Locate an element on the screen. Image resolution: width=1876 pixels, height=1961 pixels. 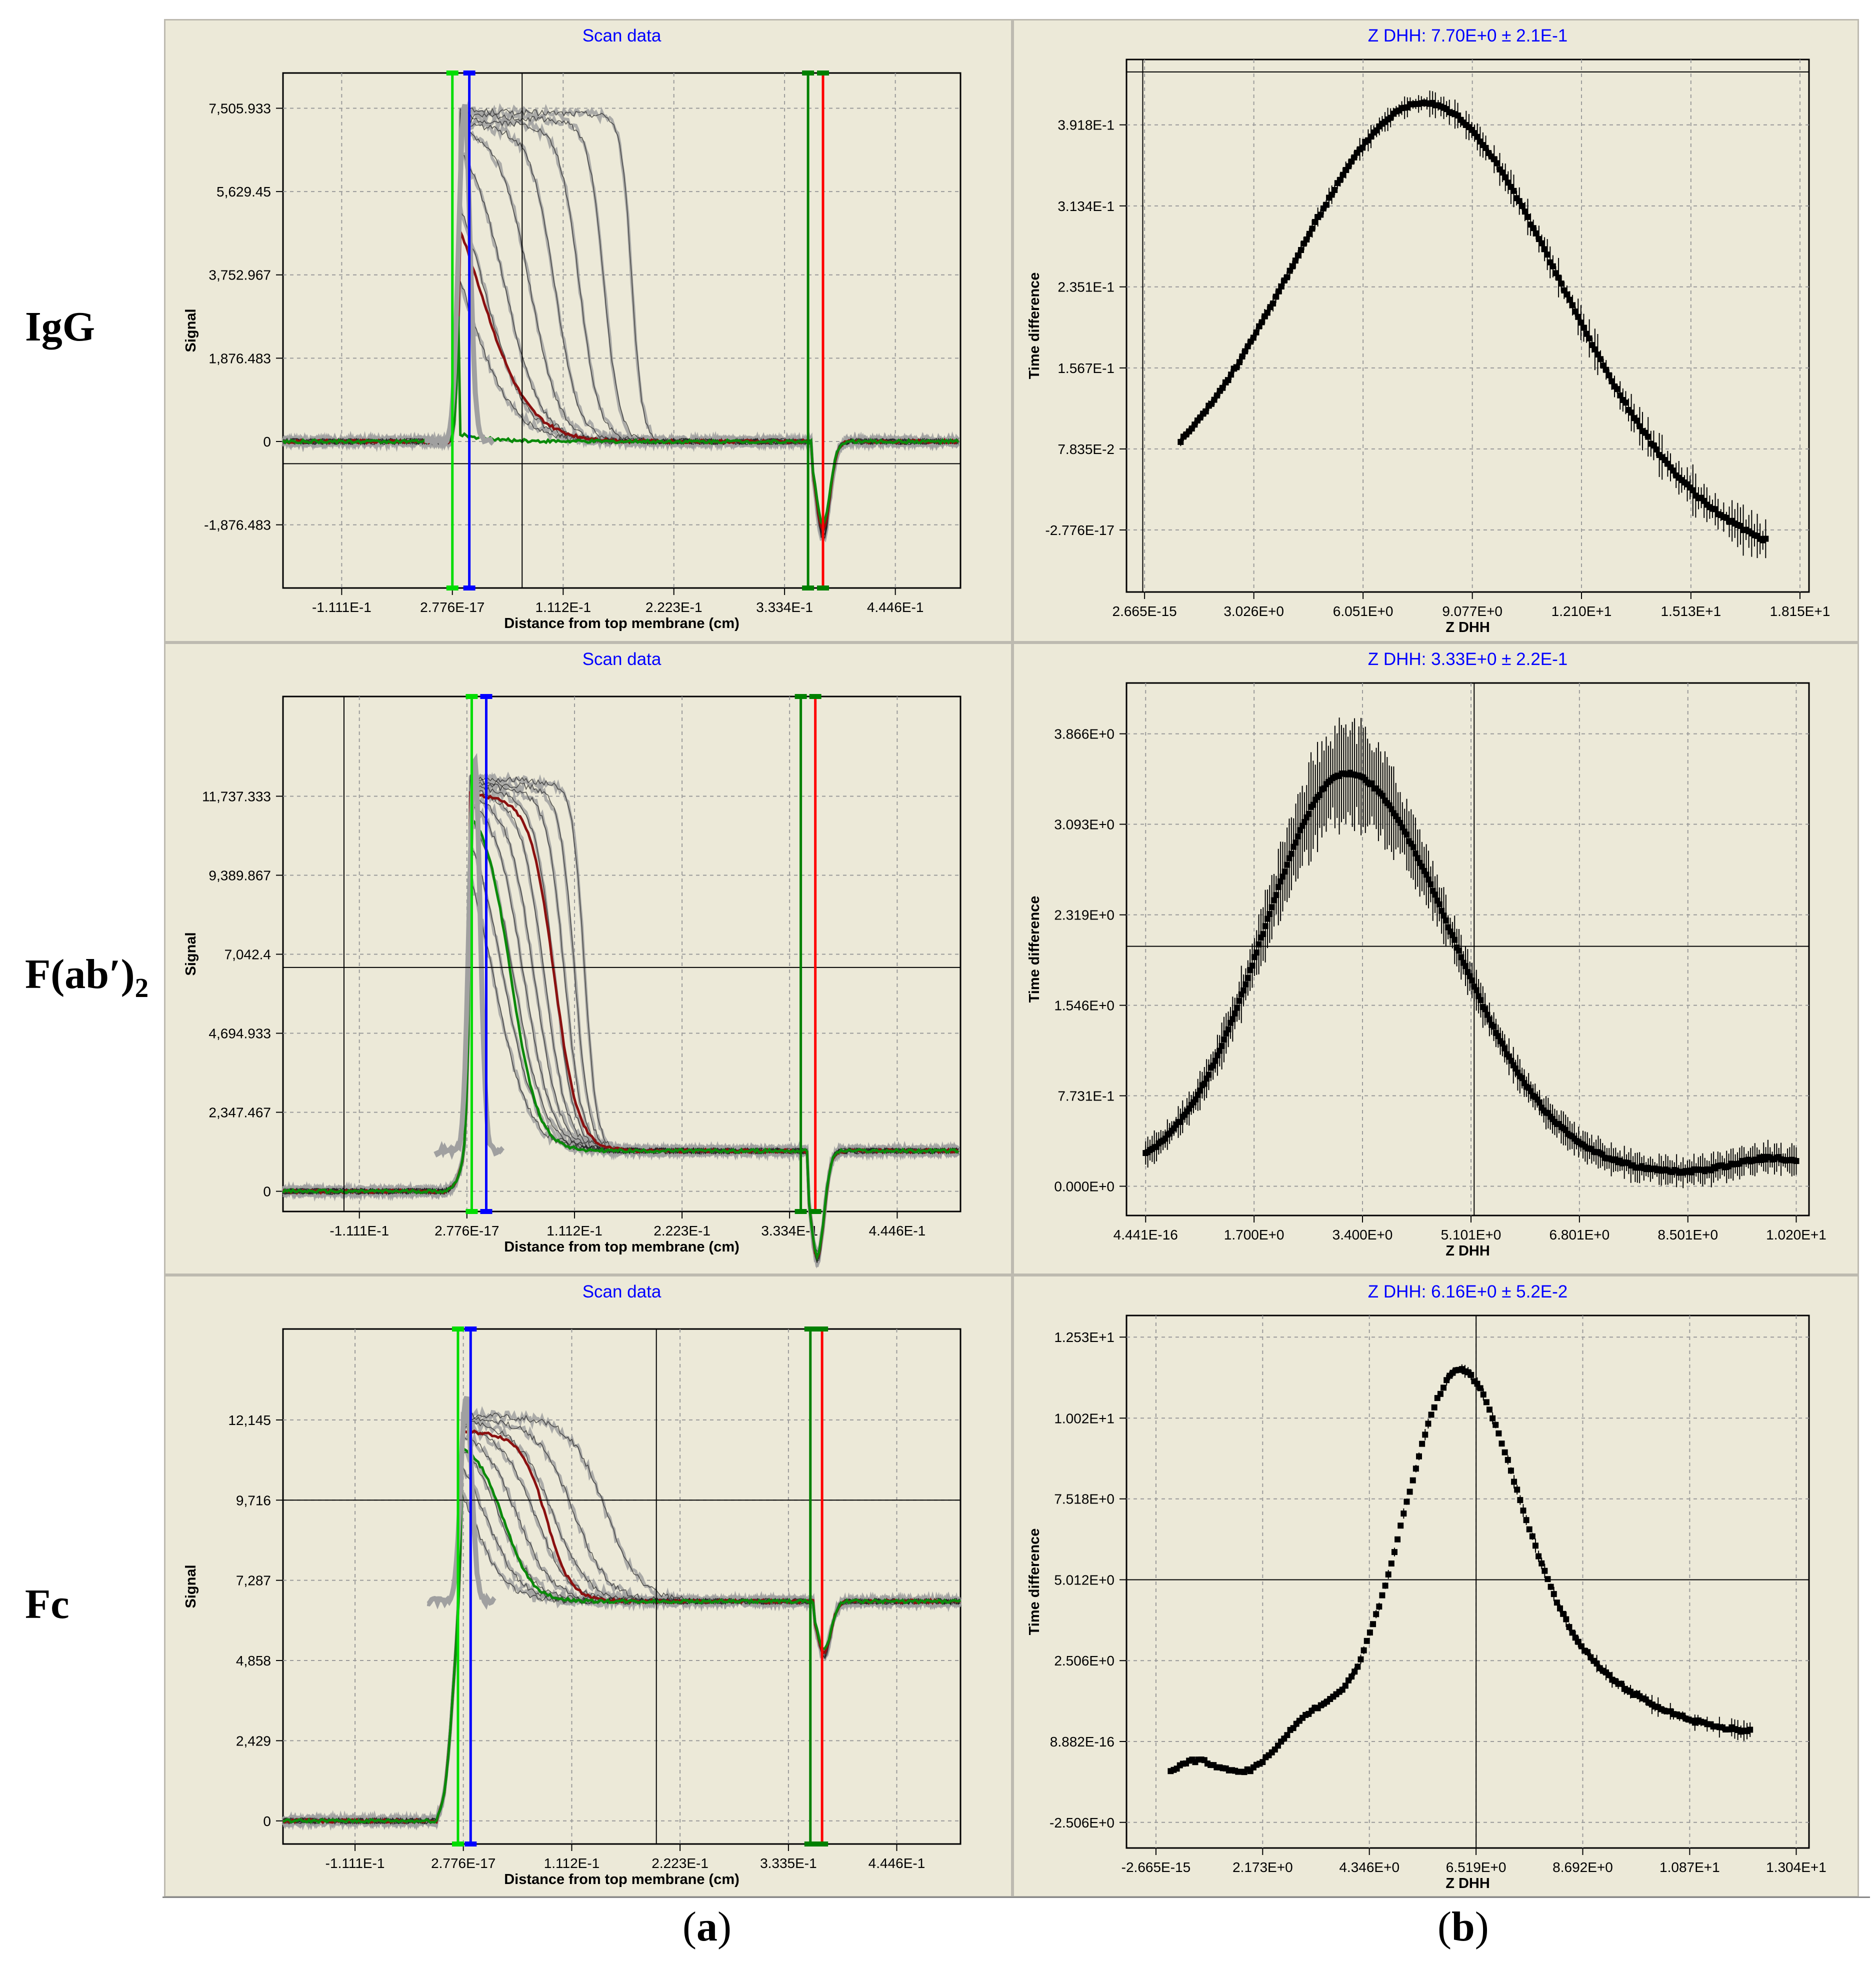
y-tick-label: 3.866E+0 is located at coordinates (1084, 734).